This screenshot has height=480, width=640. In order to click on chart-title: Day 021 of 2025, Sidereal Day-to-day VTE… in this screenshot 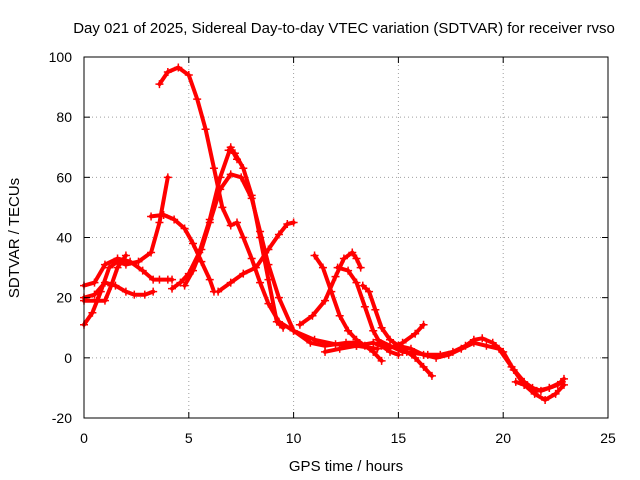, I will do `click(344, 28)`.